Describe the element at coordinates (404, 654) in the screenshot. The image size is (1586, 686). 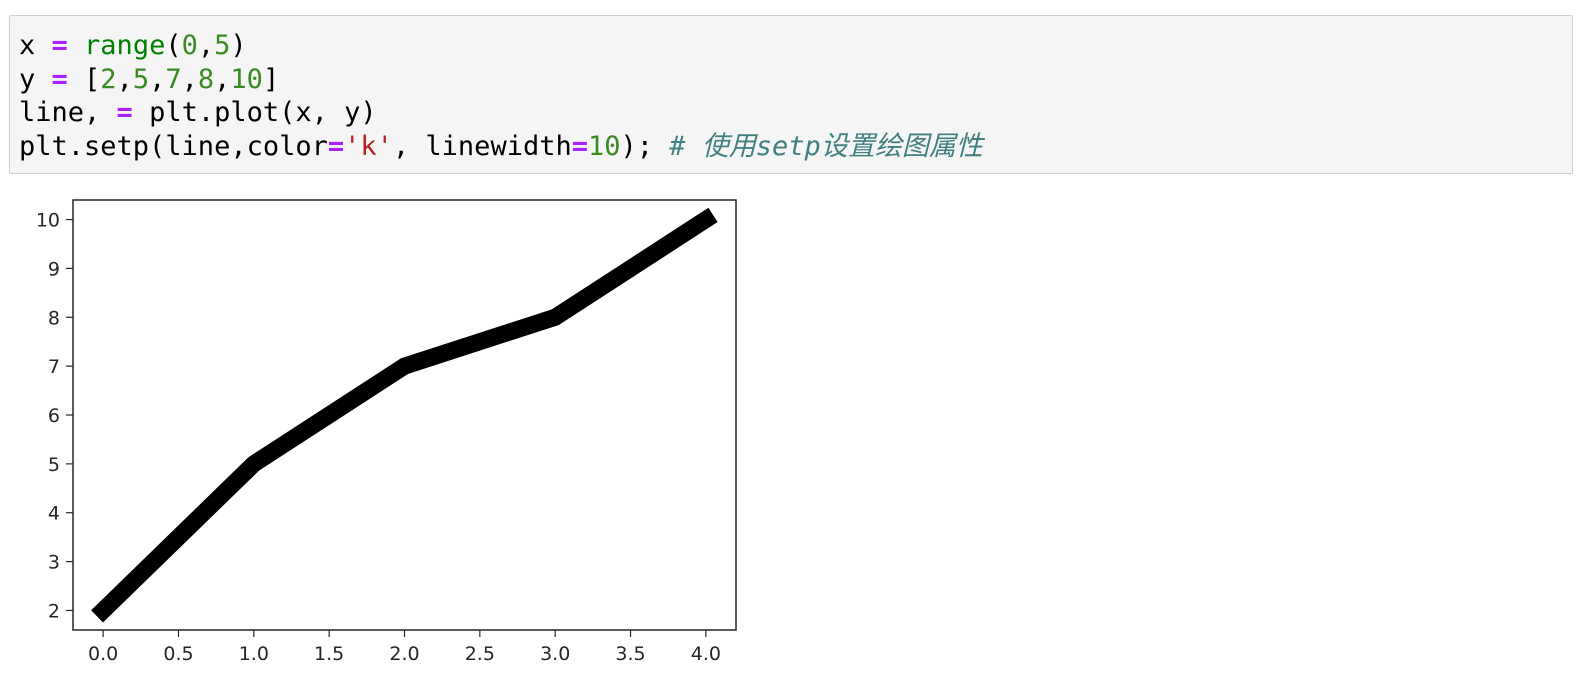
I see `x-tick-label: 2.0` at that location.